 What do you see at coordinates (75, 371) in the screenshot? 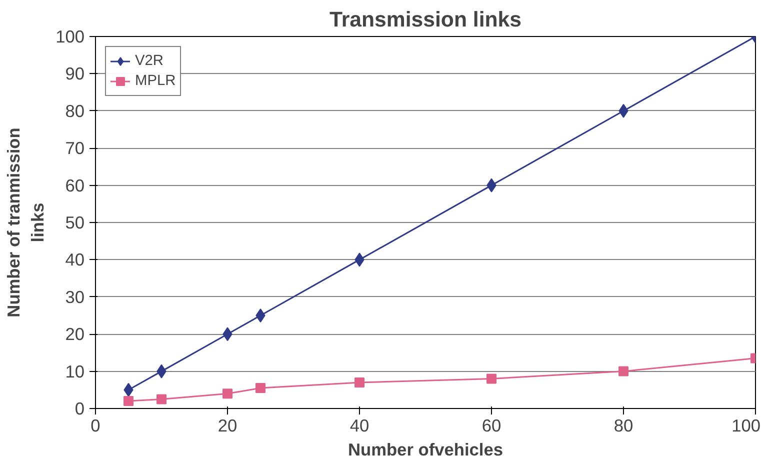
I see `y-tick-label: 10` at bounding box center [75, 371].